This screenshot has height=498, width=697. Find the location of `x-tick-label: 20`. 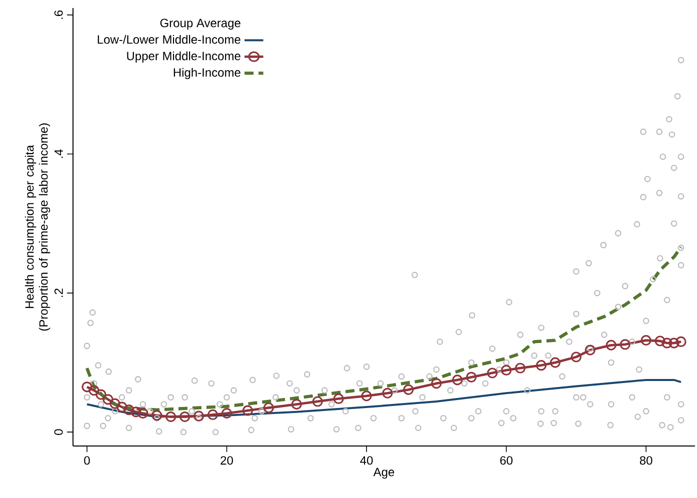

x-tick-label: 20 is located at coordinates (226, 460).